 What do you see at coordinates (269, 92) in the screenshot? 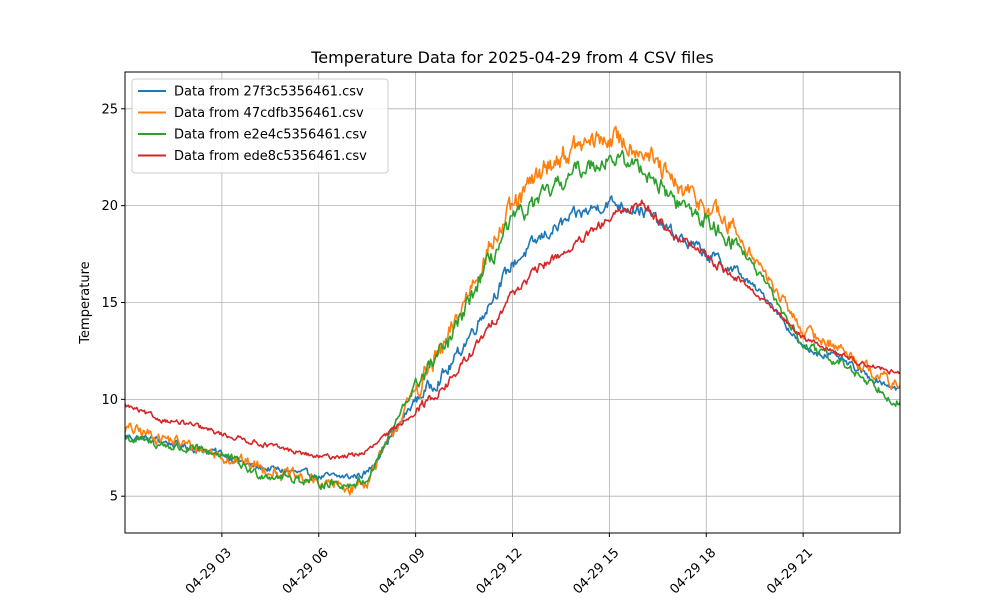
I see `legend-label: Data from 27f3c5356461.csv` at bounding box center [269, 92].